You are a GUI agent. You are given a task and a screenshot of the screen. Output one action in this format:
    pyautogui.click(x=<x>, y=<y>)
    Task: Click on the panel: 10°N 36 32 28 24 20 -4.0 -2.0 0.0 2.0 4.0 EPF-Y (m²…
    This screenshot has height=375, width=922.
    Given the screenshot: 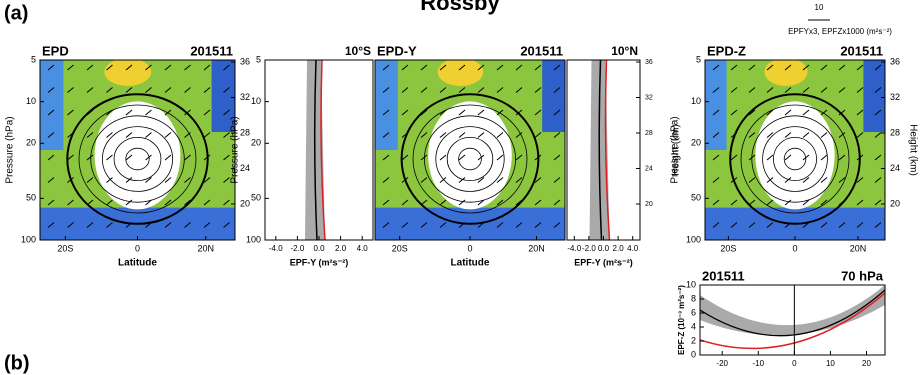 What is the action you would take?
    pyautogui.click(x=624, y=155)
    